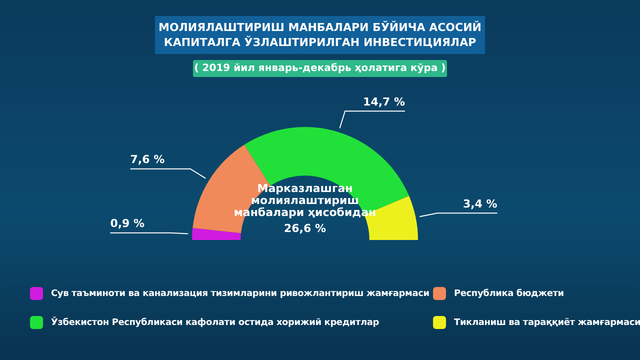 The image size is (640, 360). What do you see at coordinates (547, 323) in the screenshot?
I see `legend-label: Тикланиш ва тараққиёт жамғармаси` at bounding box center [547, 323].